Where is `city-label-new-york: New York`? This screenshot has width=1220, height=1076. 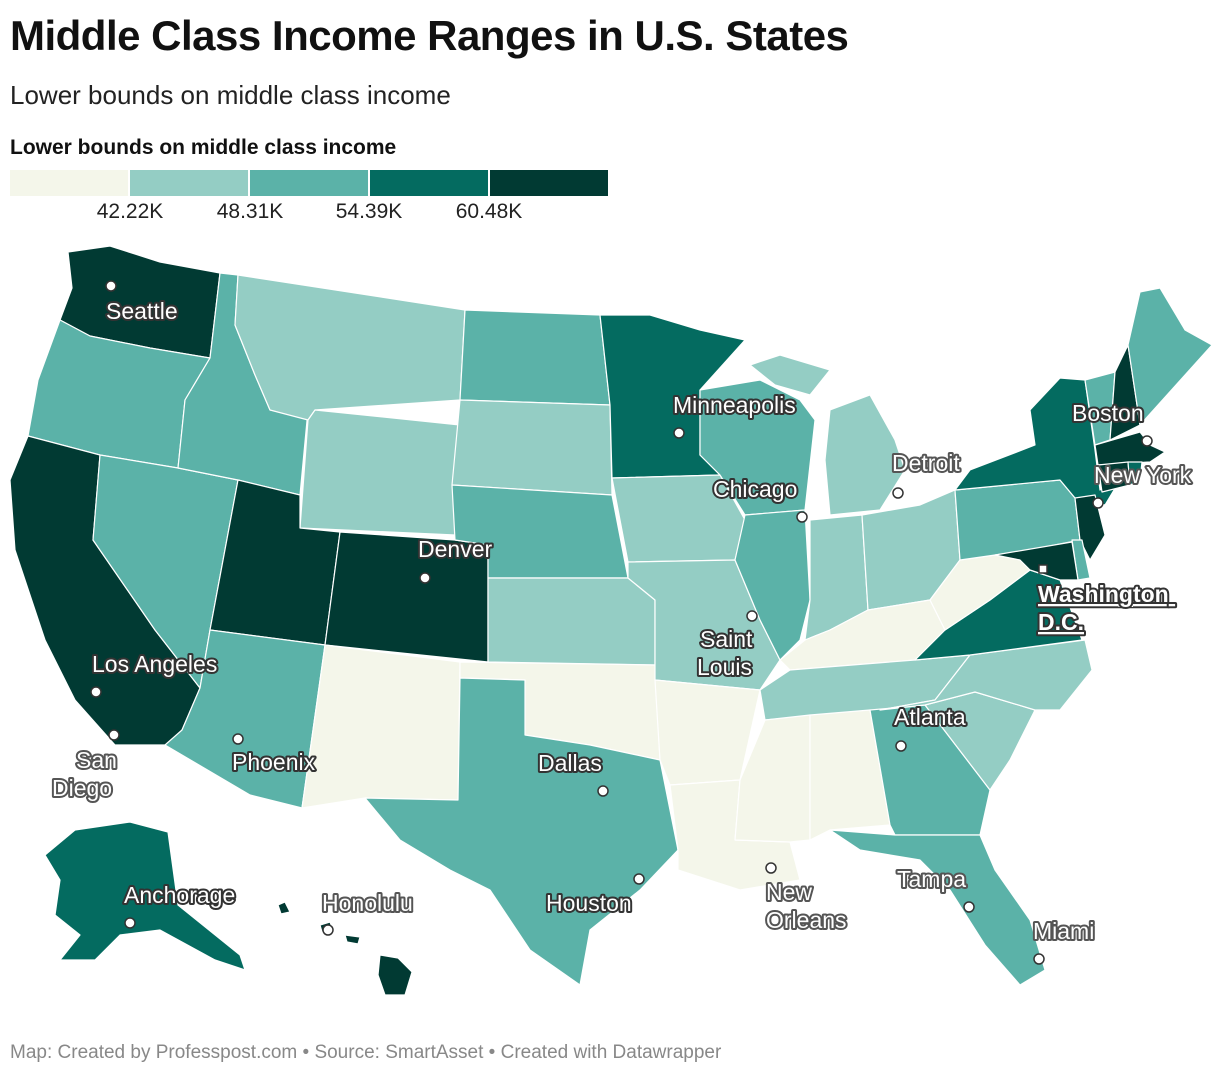 city-label-new-york: New York is located at coordinates (1143, 475).